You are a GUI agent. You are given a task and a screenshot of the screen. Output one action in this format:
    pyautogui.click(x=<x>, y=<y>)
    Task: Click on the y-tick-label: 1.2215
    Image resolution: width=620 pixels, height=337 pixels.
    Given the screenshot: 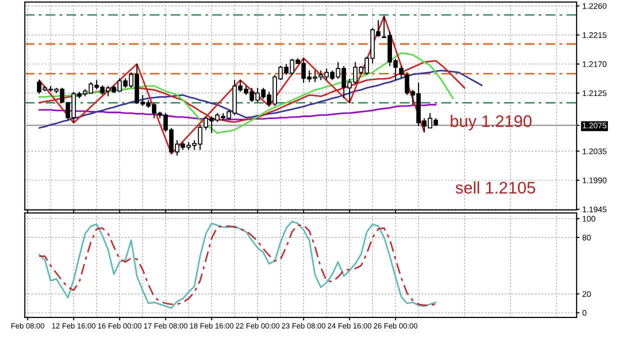 What is the action you would take?
    pyautogui.click(x=594, y=35)
    